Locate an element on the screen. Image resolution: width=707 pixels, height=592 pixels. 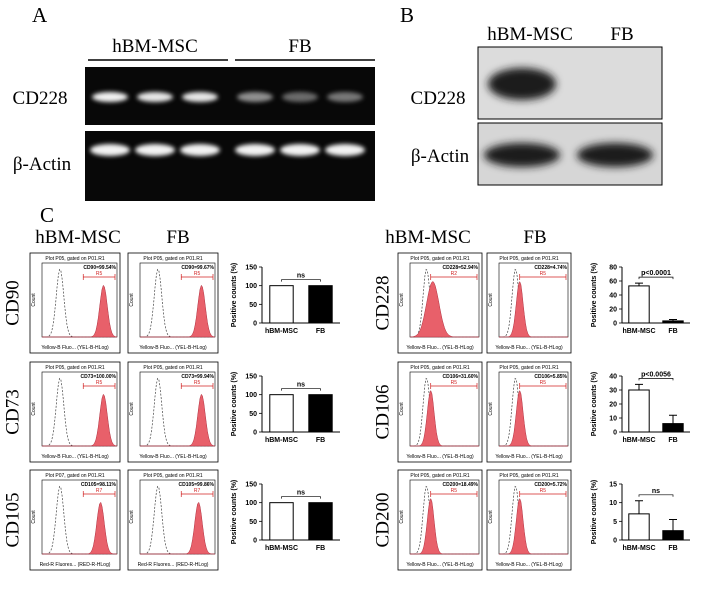
group-label: FB is located at coordinates (621, 34).